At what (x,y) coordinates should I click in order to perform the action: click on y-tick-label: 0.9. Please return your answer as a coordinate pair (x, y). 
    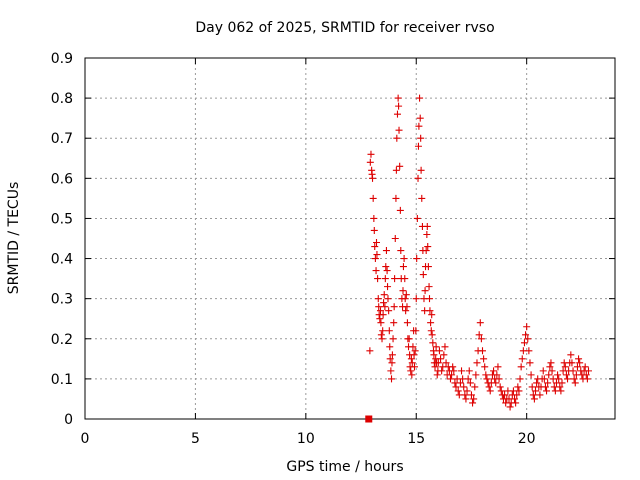
    Looking at the image, I should click on (62, 59).